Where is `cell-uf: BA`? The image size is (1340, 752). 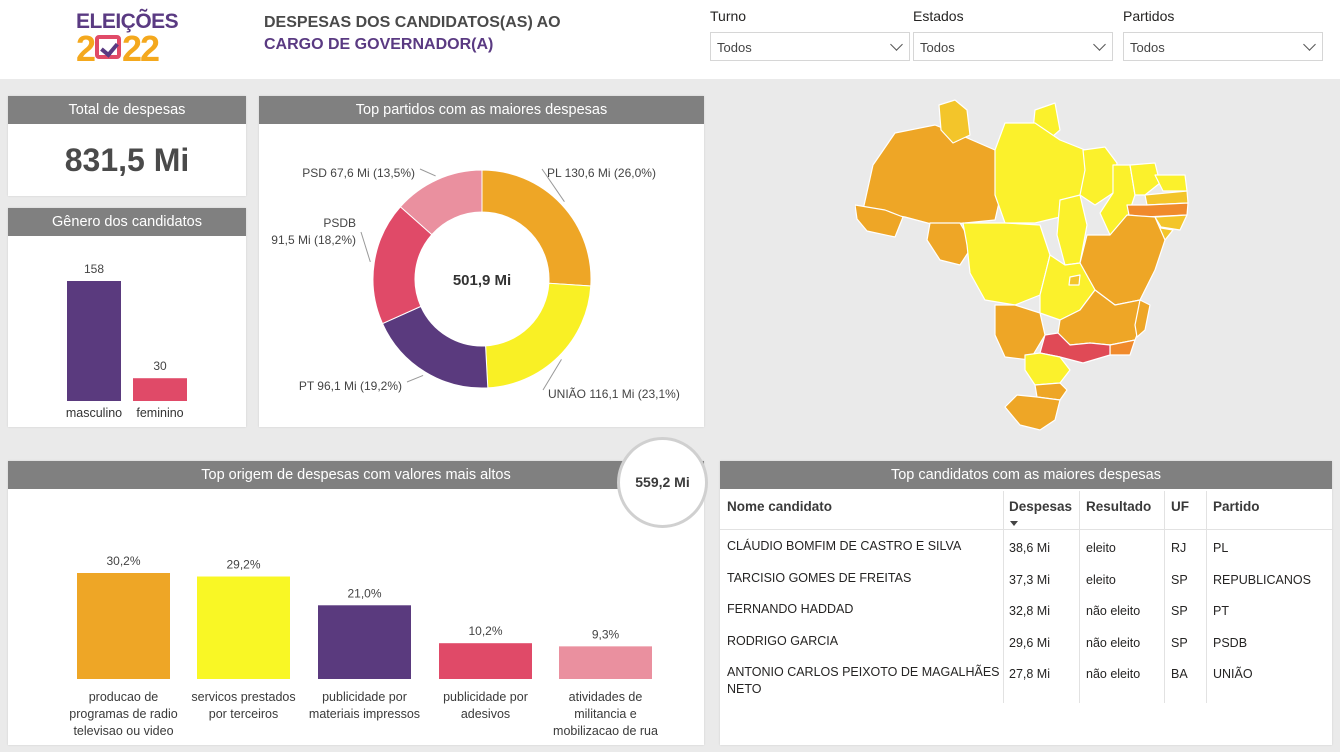 cell-uf: BA is located at coordinates (1179, 674).